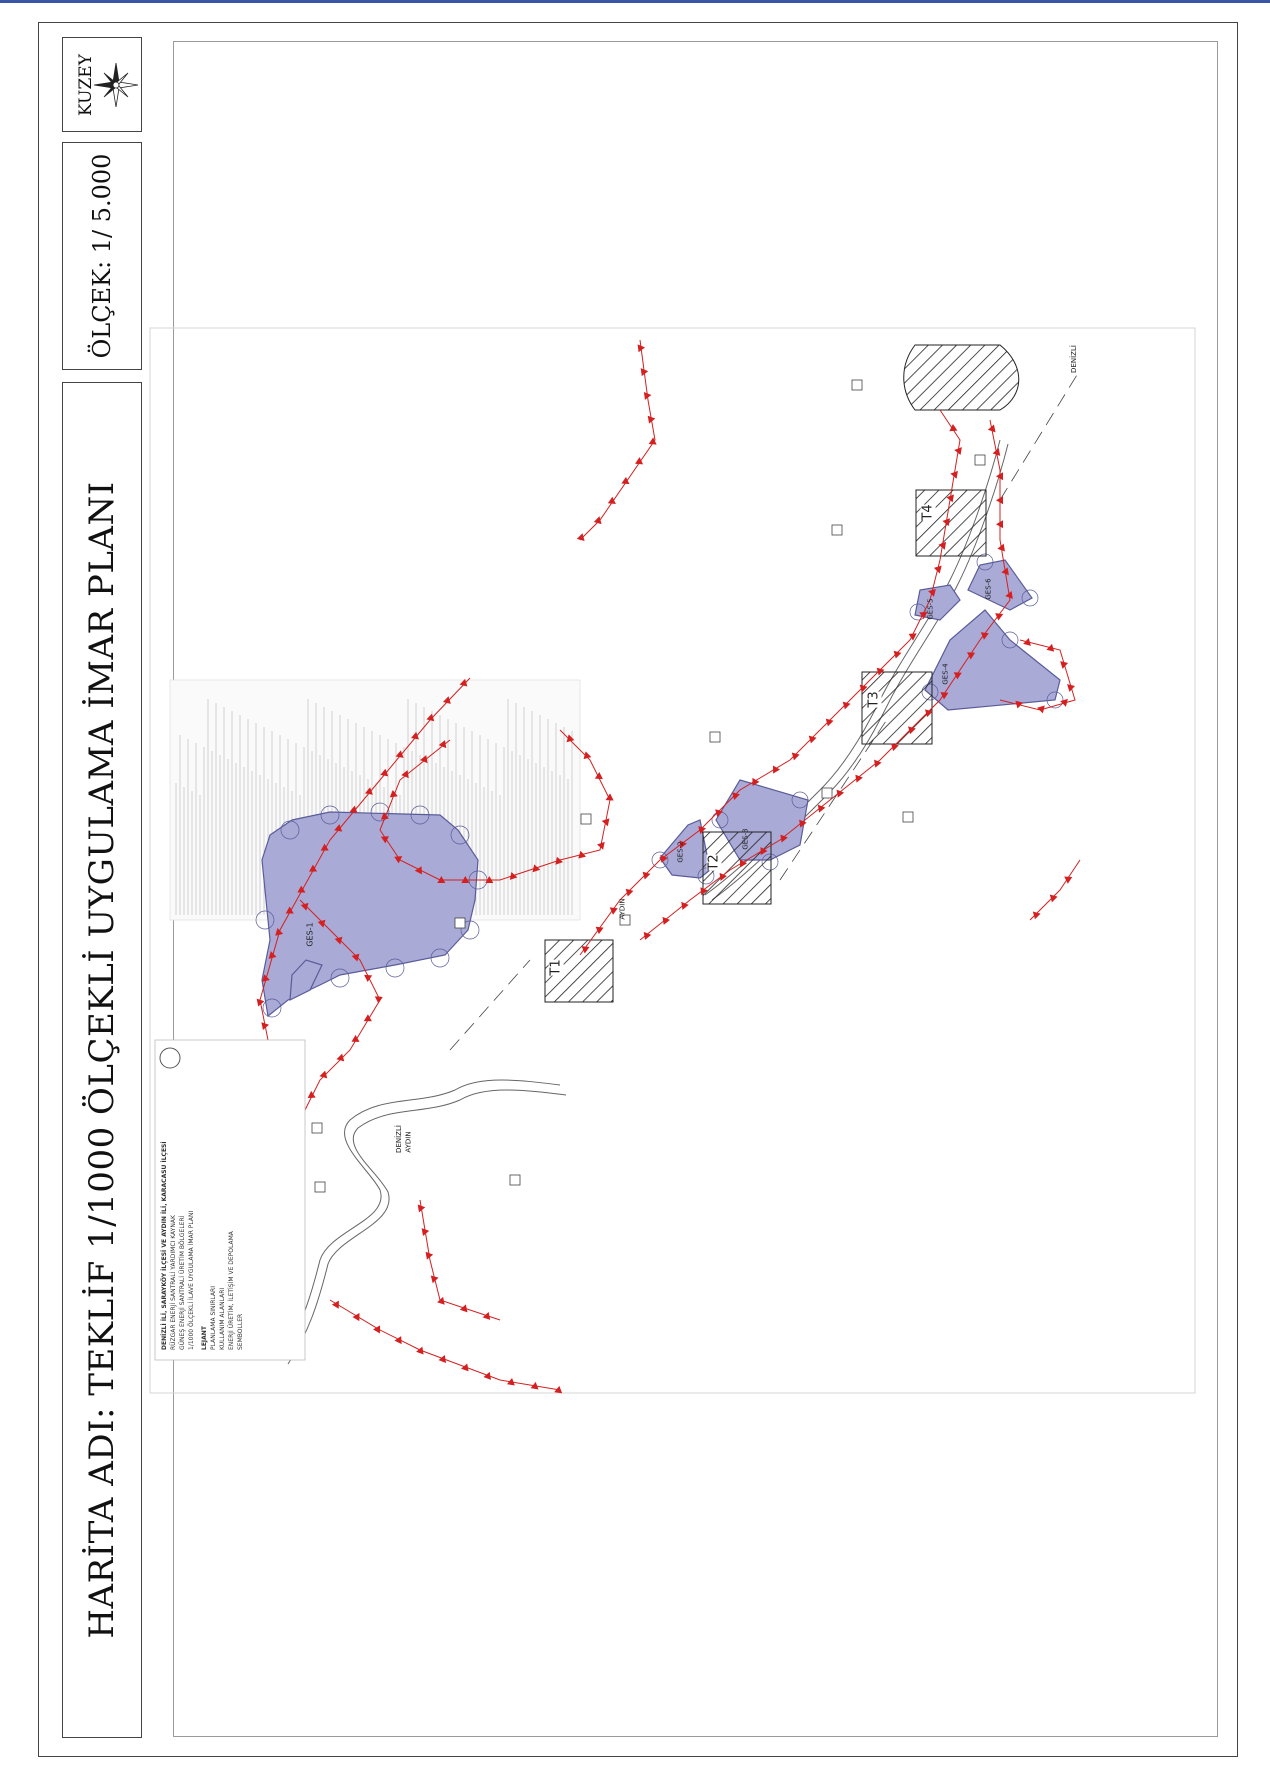  Describe the element at coordinates (556, 967) in the screenshot. I see `turbine-label-t1: T1` at that location.